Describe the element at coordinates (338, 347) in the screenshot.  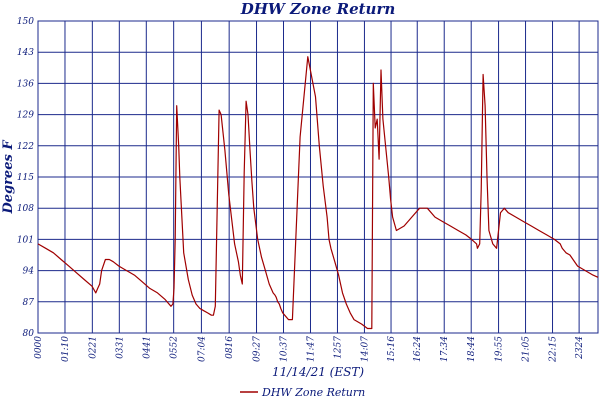
I see `x-tick-label: 1257` at that location.